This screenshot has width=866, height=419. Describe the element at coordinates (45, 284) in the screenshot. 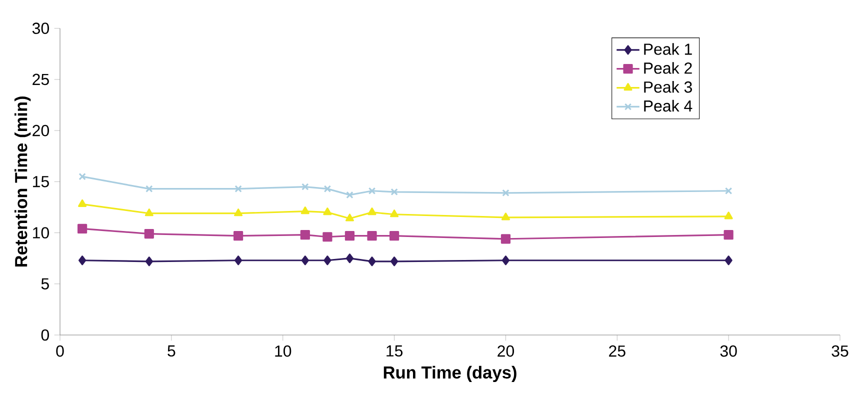

I see `y-tick-label: 5` at that location.